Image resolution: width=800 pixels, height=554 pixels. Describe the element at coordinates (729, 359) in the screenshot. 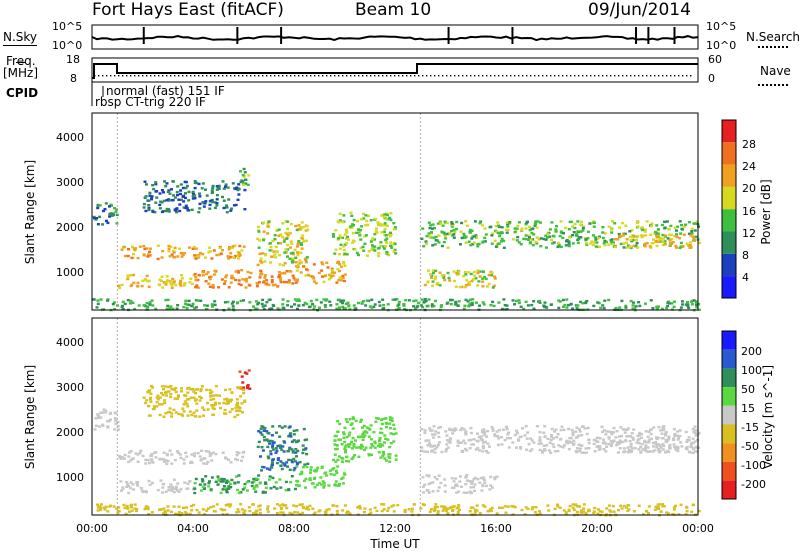

I see `velocity-colorbar-segment` at that location.